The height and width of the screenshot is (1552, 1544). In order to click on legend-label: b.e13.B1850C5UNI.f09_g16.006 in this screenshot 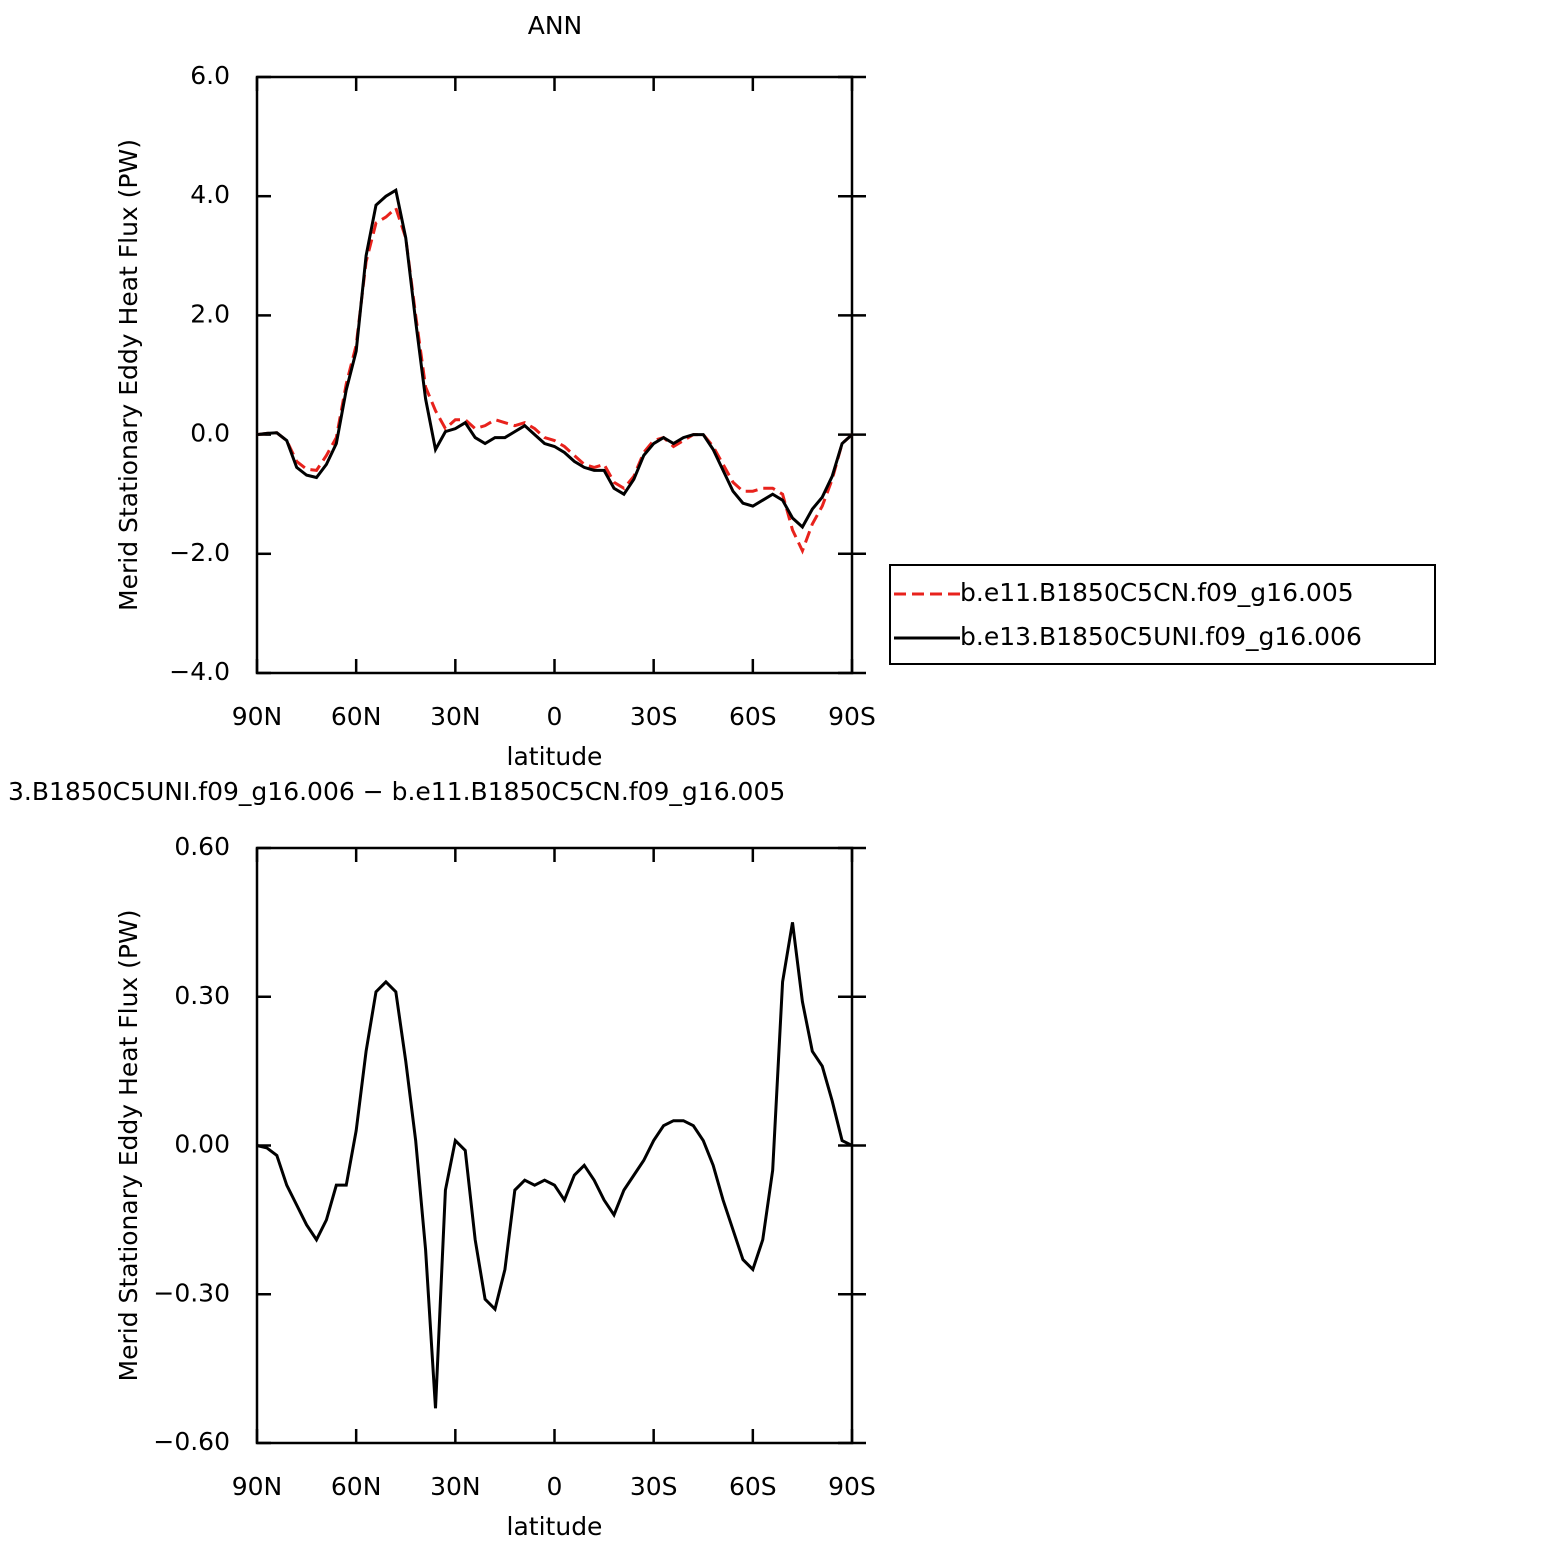, I will do `click(1161, 636)`.